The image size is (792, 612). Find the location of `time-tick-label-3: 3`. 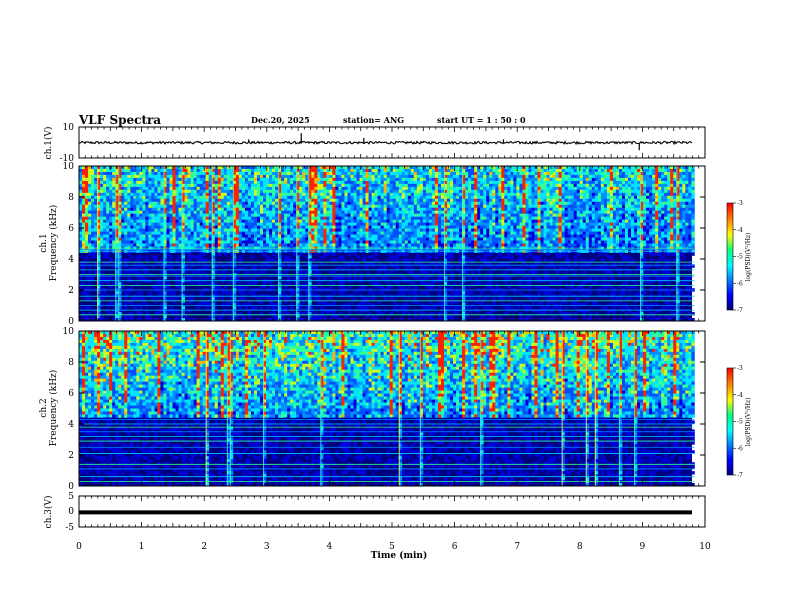

time-tick-label-3: 3 is located at coordinates (267, 547).